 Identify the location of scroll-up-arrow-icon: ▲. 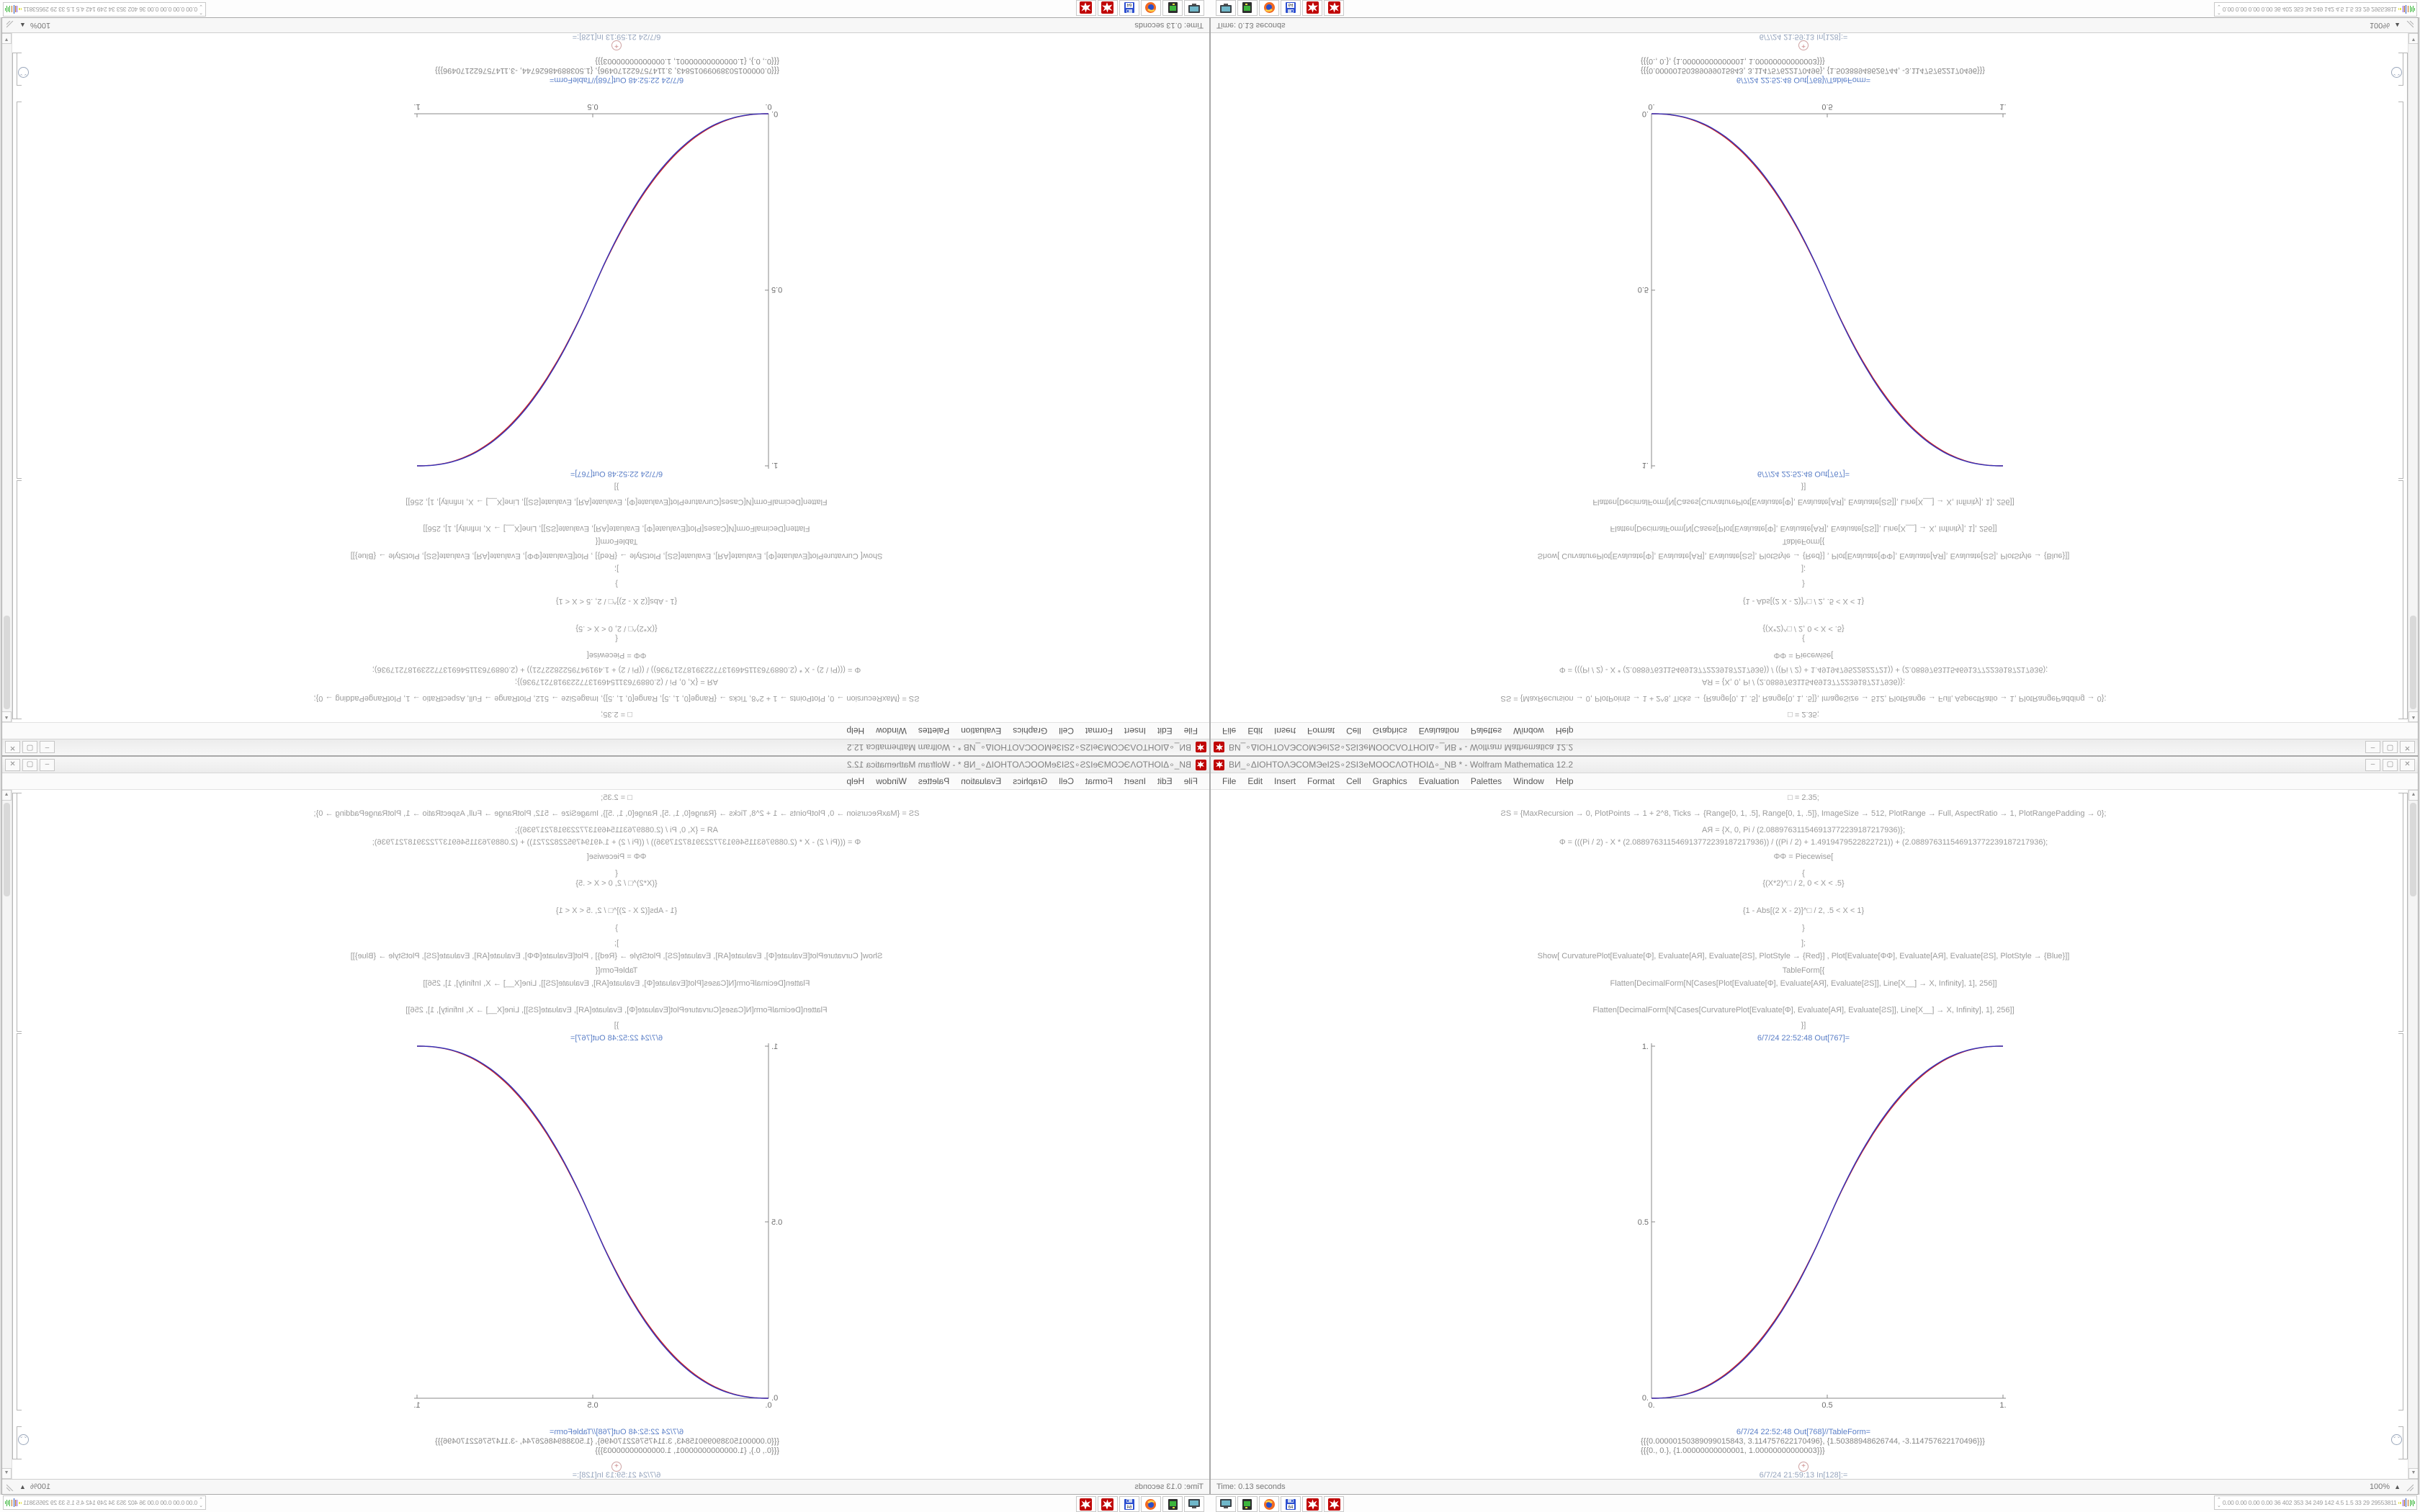
(7, 716).